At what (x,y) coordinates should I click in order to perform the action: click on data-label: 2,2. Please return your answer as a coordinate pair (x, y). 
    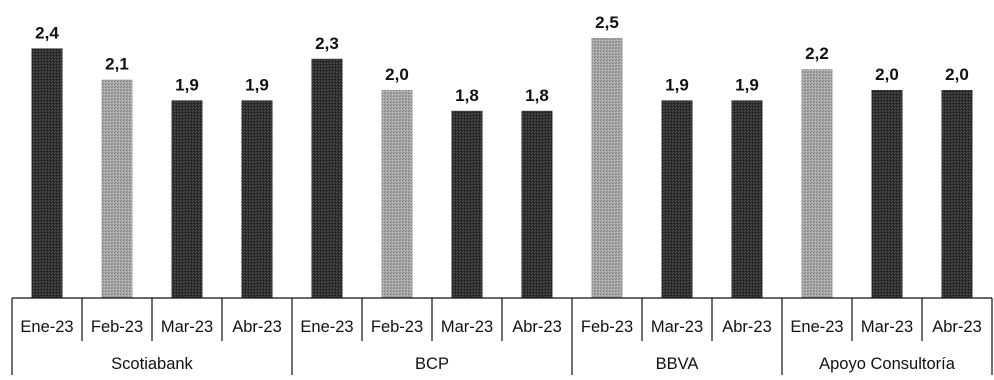
    Looking at the image, I should click on (817, 53).